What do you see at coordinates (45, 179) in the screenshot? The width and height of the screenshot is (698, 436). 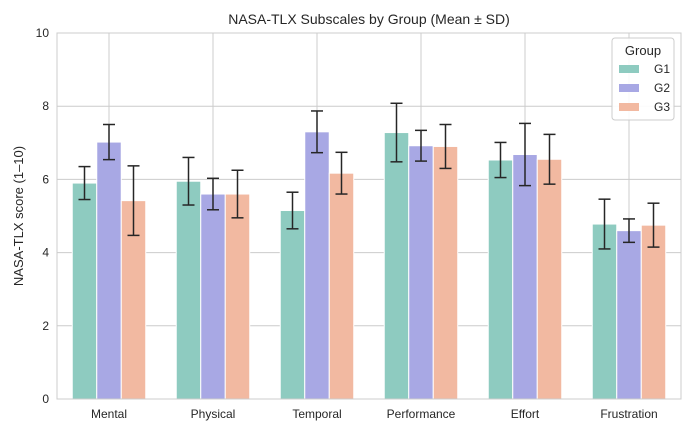 I see `y-tick-label: 6` at bounding box center [45, 179].